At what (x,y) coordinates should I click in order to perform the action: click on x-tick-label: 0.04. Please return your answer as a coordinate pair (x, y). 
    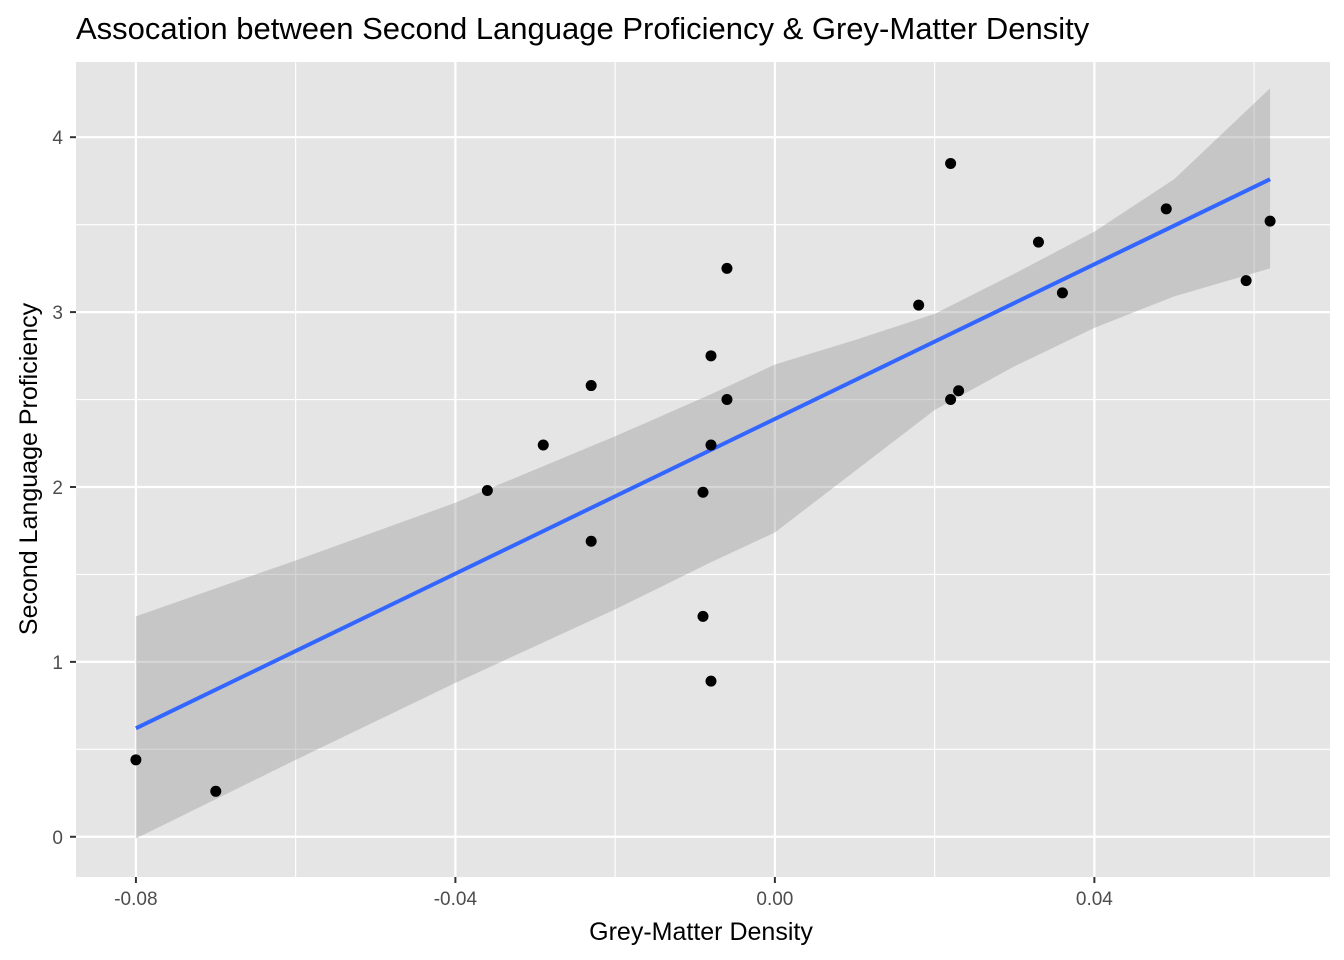
    Looking at the image, I should click on (1094, 899).